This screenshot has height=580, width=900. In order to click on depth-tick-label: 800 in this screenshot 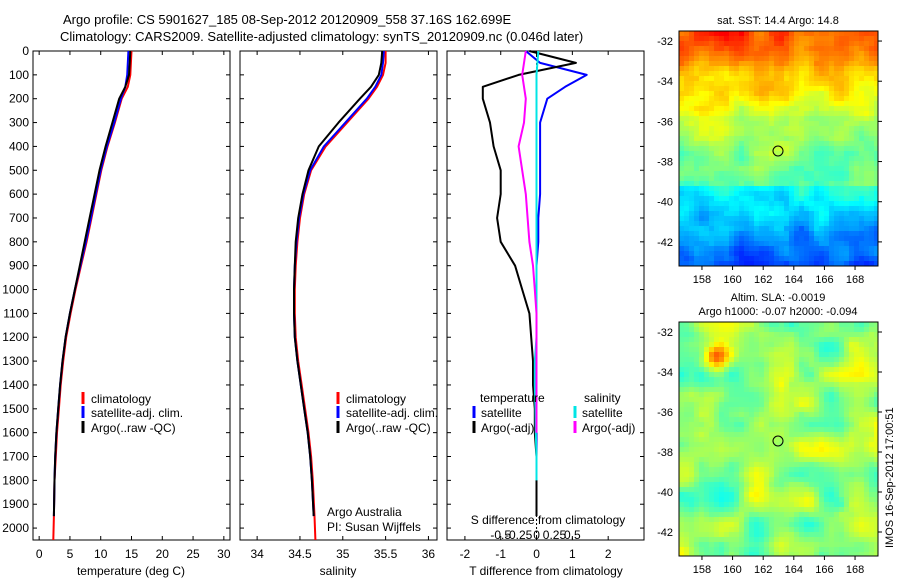, I will do `click(19, 242)`.